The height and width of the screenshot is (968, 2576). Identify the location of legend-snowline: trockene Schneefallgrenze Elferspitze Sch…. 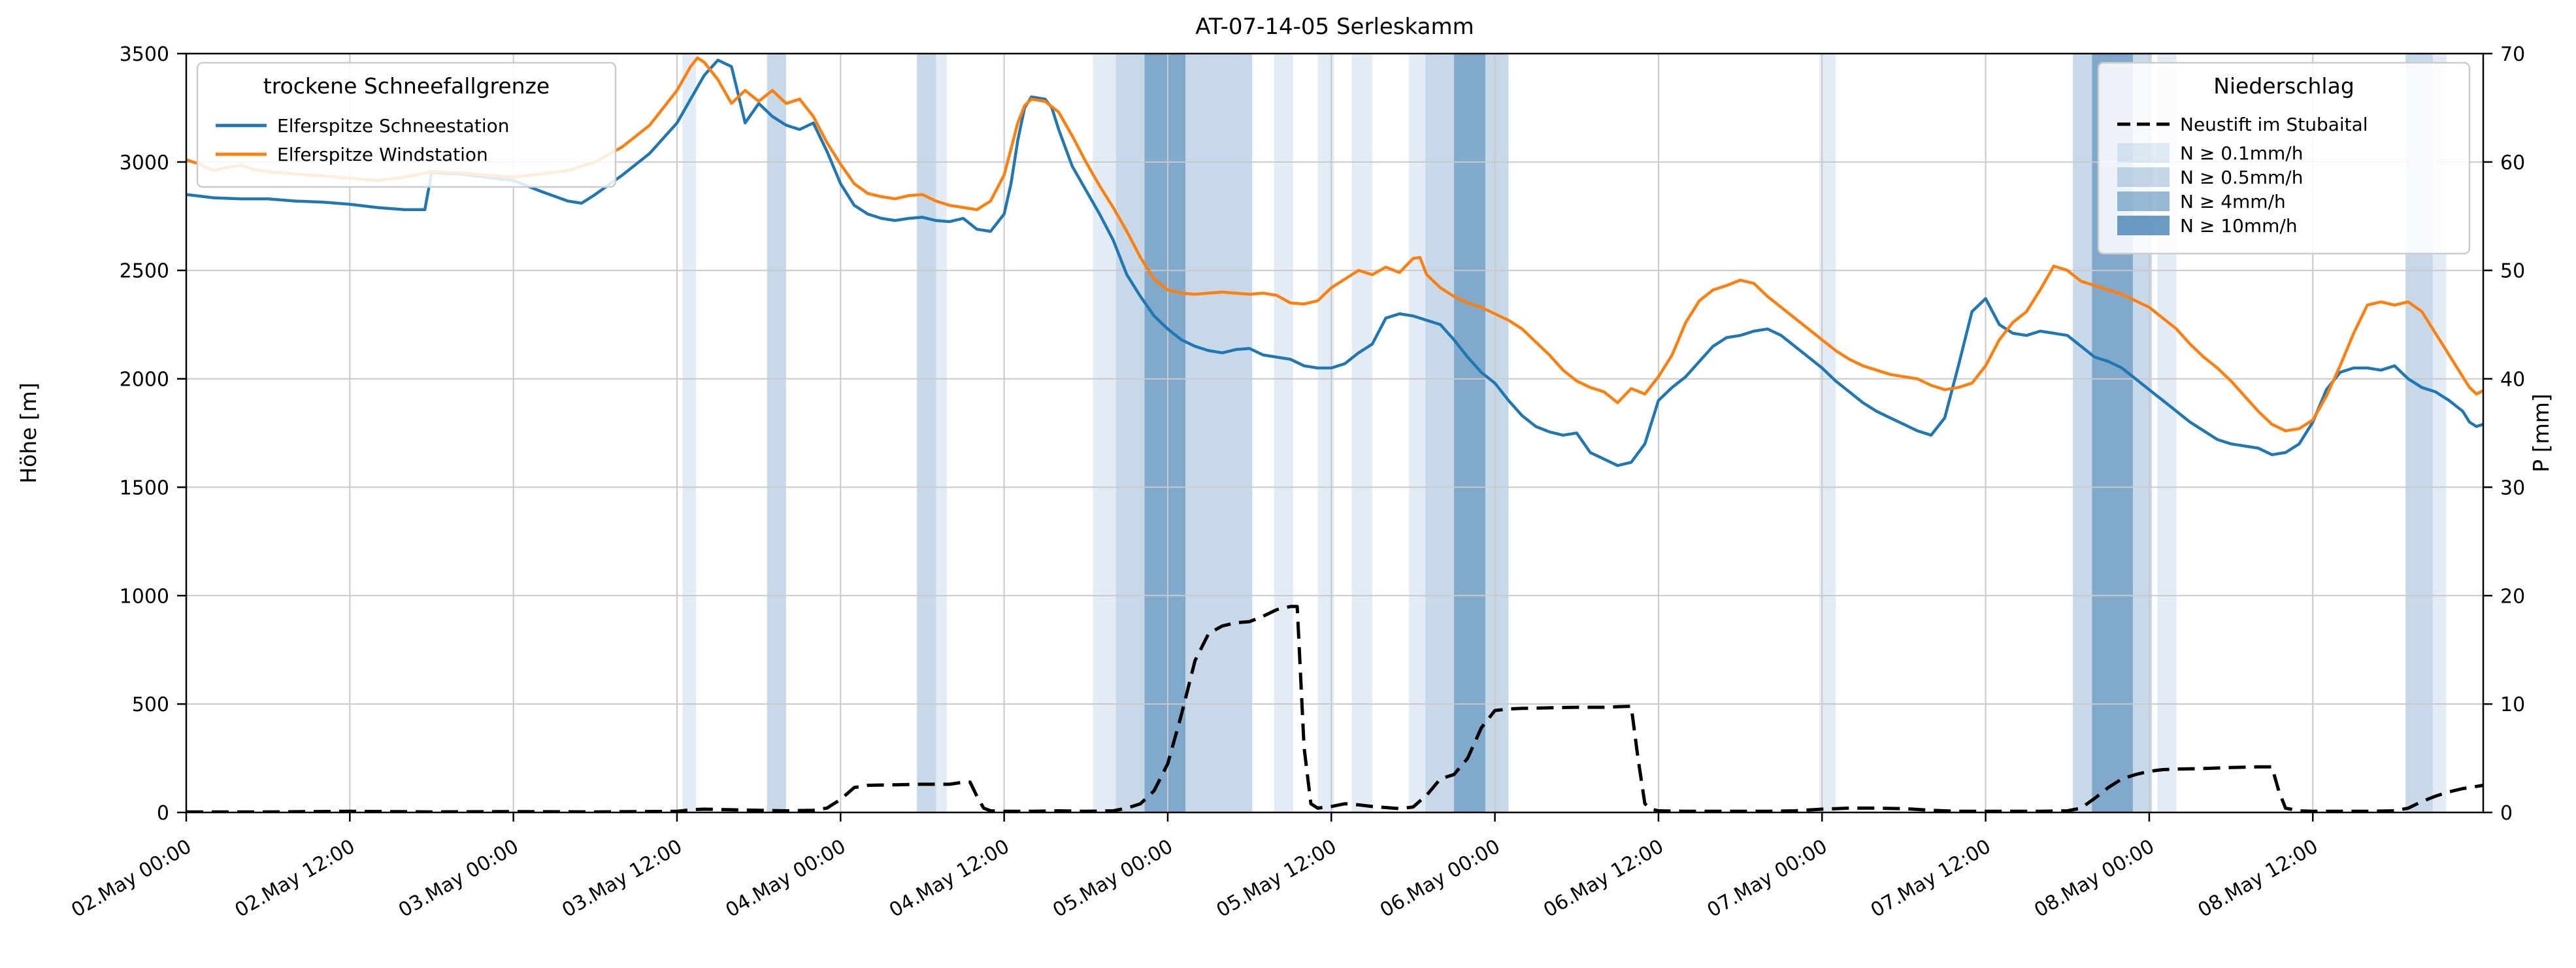
(406, 124).